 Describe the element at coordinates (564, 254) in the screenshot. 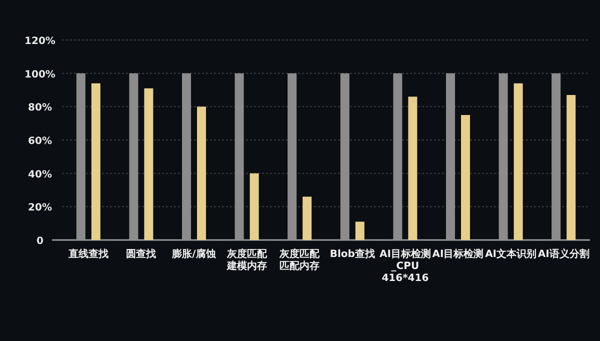

I see `x-tick-label: AI语义分割` at that location.